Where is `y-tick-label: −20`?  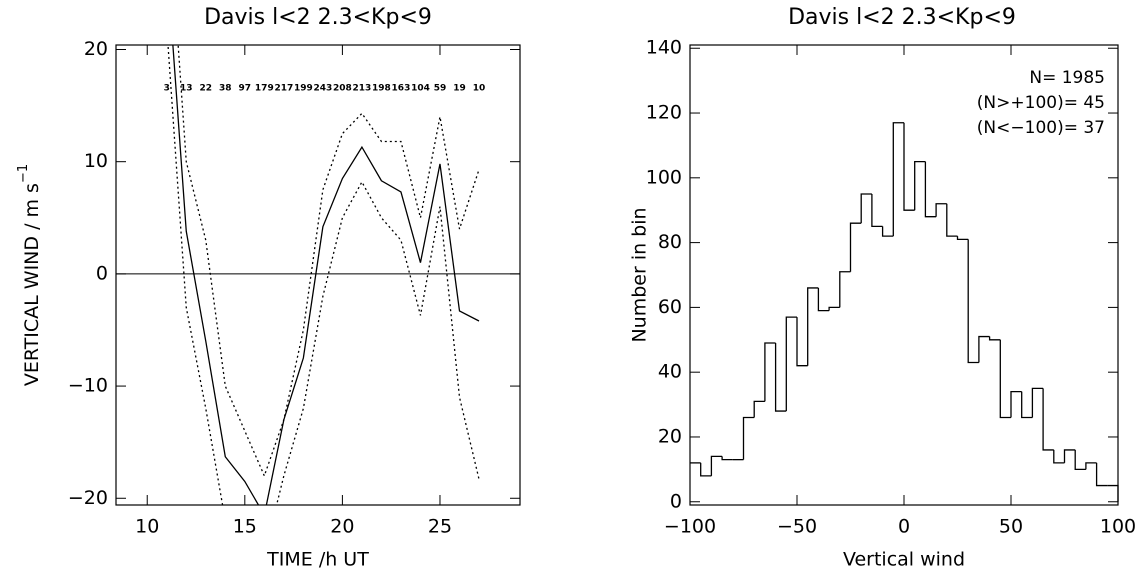
y-tick-label: −20 is located at coordinates (88, 498).